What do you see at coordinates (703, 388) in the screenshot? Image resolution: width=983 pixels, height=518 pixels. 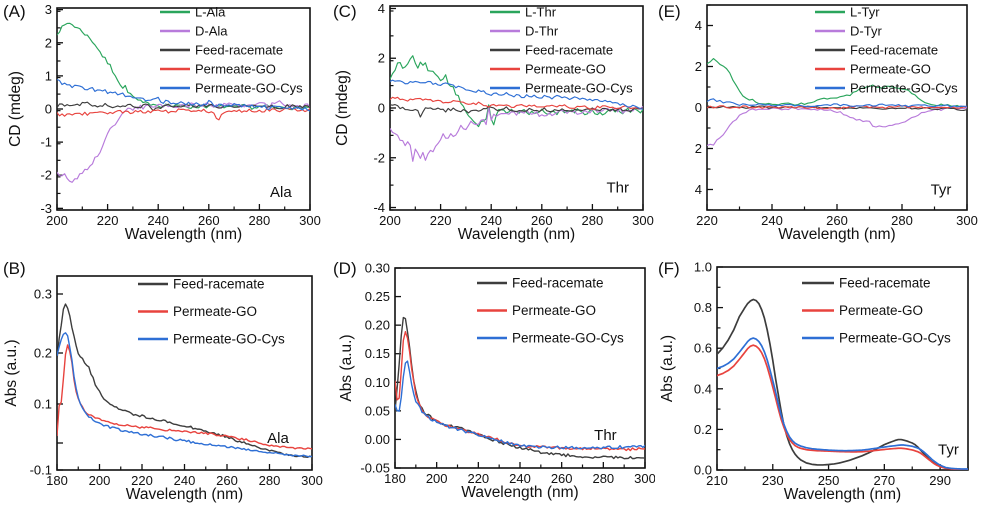 I see `svg-text: 0.4` at bounding box center [703, 388].